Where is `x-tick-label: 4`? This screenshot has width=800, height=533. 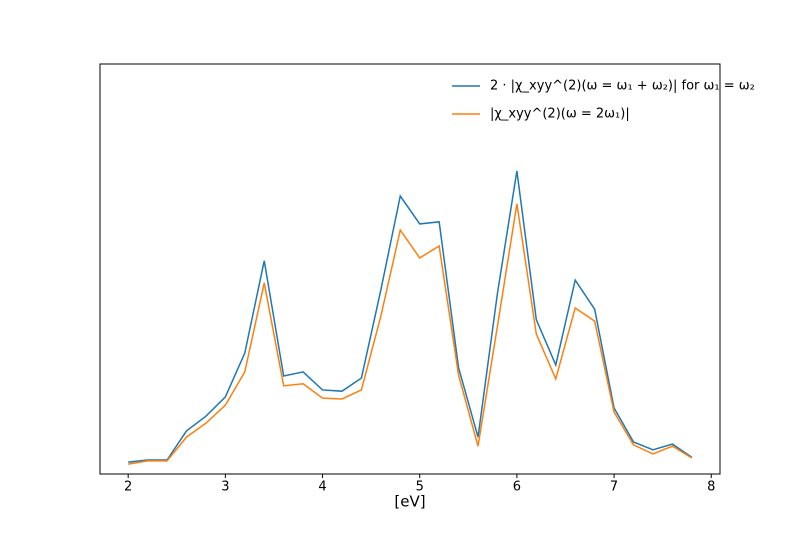
x-tick-label: 4 is located at coordinates (322, 487).